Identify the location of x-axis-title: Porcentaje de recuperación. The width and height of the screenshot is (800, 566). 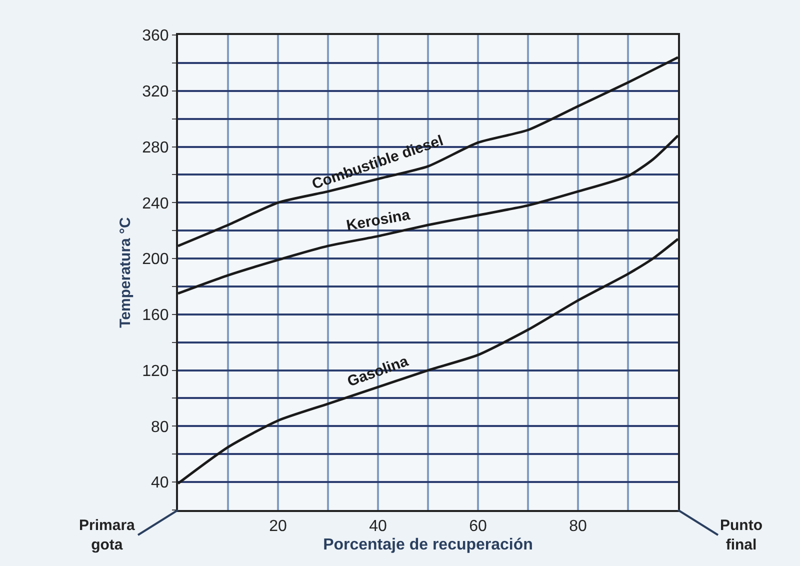
(428, 545).